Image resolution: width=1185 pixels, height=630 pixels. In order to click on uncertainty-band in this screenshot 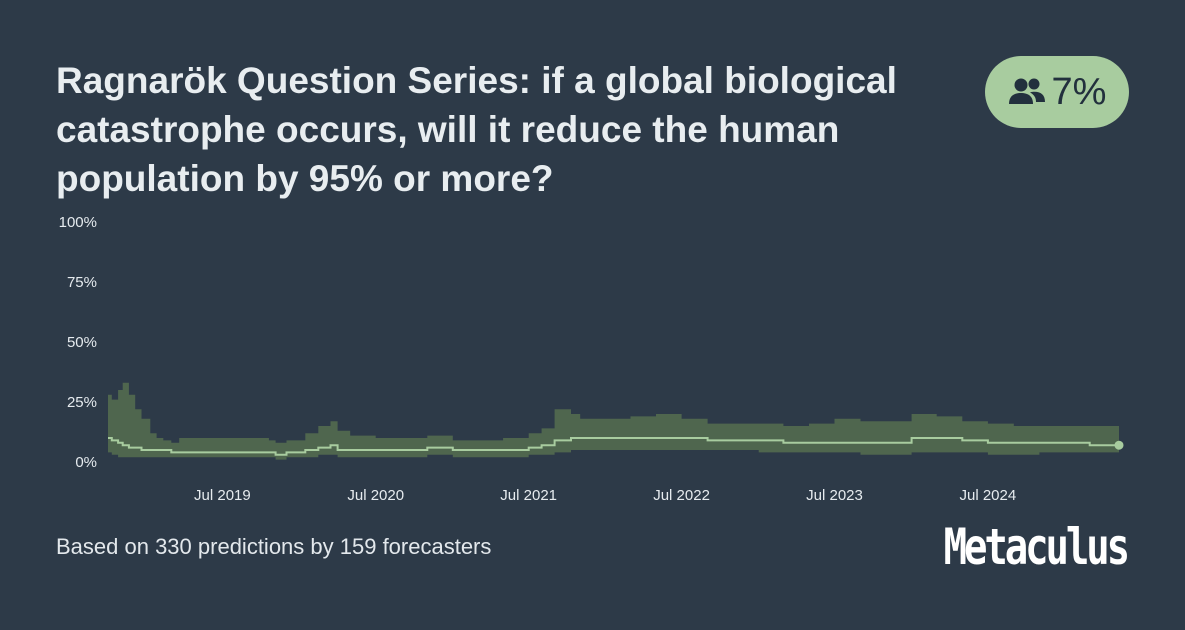, I will do `click(613, 421)`.